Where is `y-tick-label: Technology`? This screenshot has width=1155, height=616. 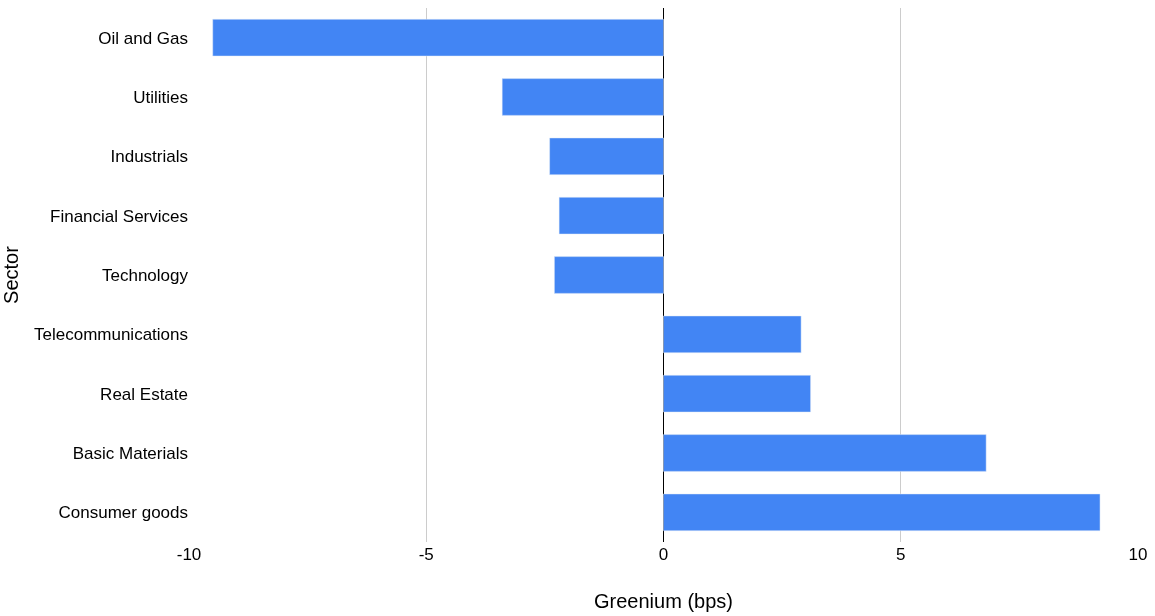 y-tick-label: Technology is located at coordinates (145, 275).